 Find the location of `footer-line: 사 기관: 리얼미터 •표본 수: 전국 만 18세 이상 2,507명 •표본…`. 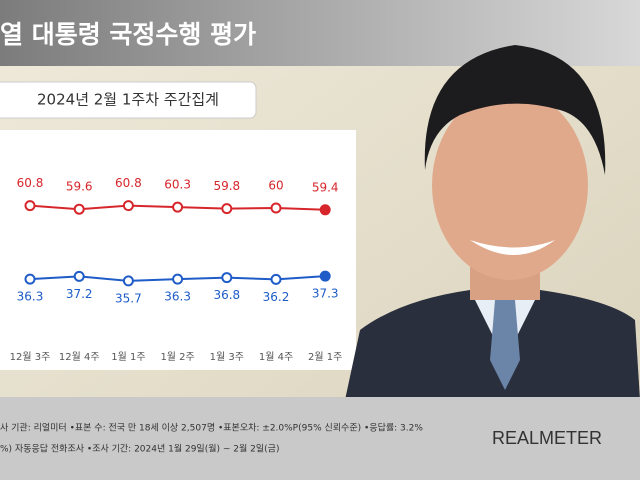

footer-line: 사 기관: 리얼미터 •표본 수: 전국 만 18세 이상 2,507명 •표본… is located at coordinates (211, 428).